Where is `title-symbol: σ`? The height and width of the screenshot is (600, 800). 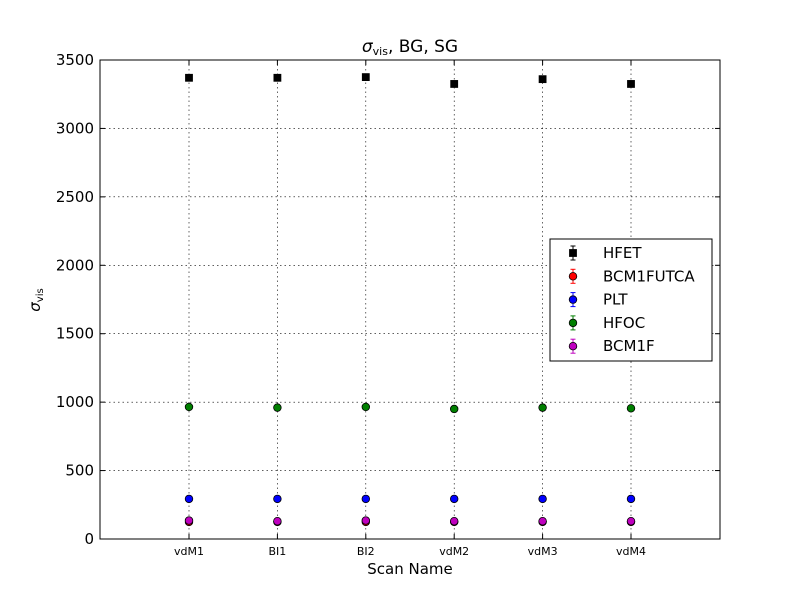
title-symbol: σ is located at coordinates (368, 47).